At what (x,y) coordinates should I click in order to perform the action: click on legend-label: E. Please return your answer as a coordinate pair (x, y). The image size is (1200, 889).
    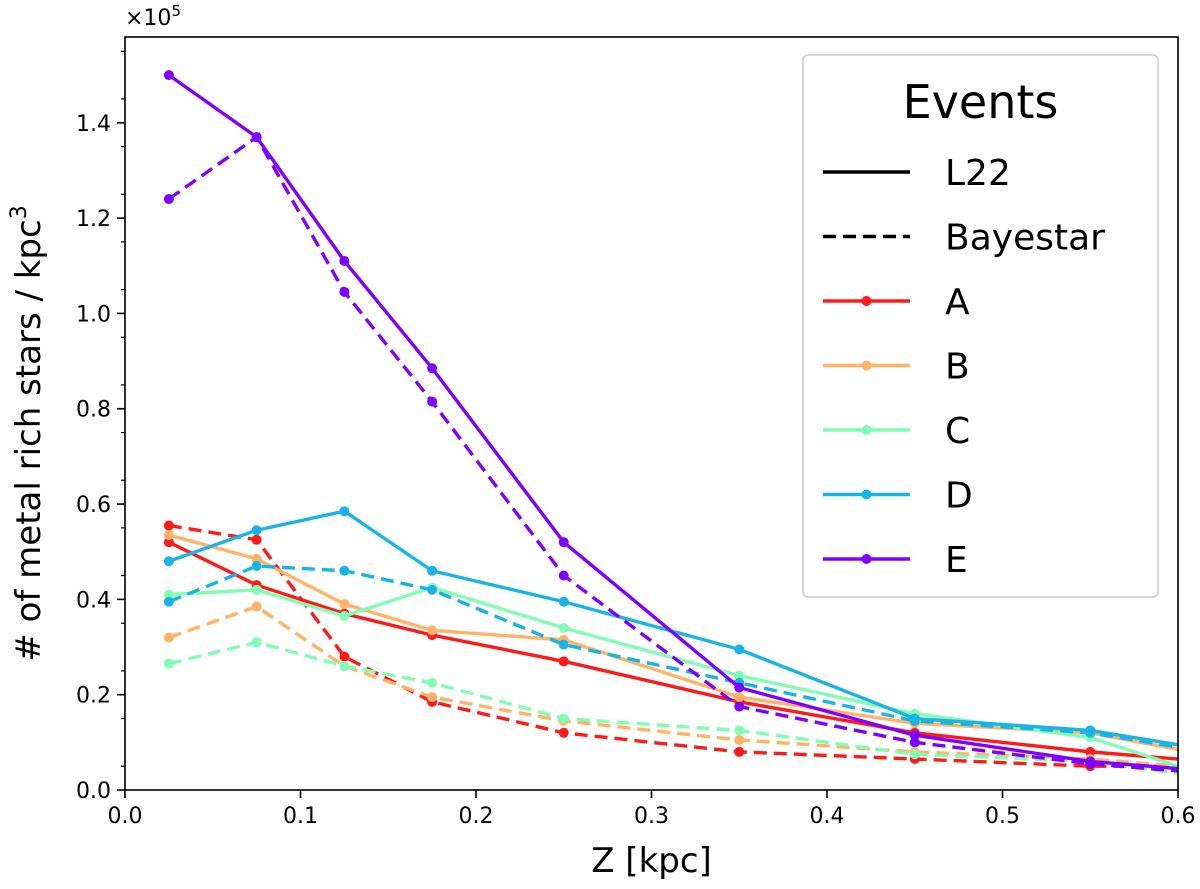
    Looking at the image, I should click on (956, 560).